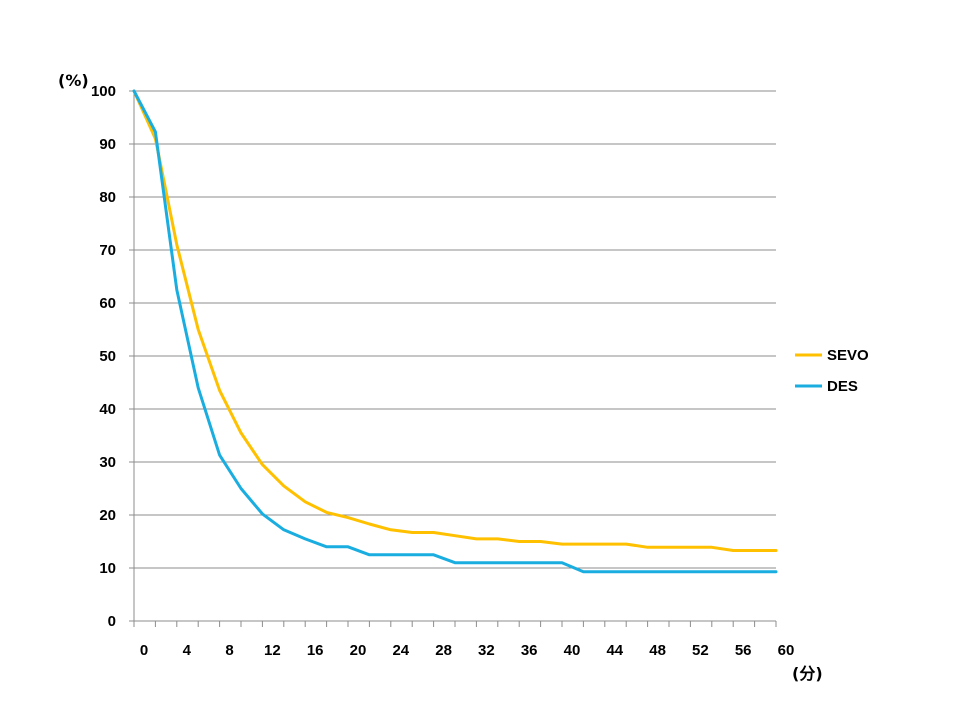 The image size is (960, 720). What do you see at coordinates (107, 462) in the screenshot?
I see `y-tick-label-30: 30` at bounding box center [107, 462].